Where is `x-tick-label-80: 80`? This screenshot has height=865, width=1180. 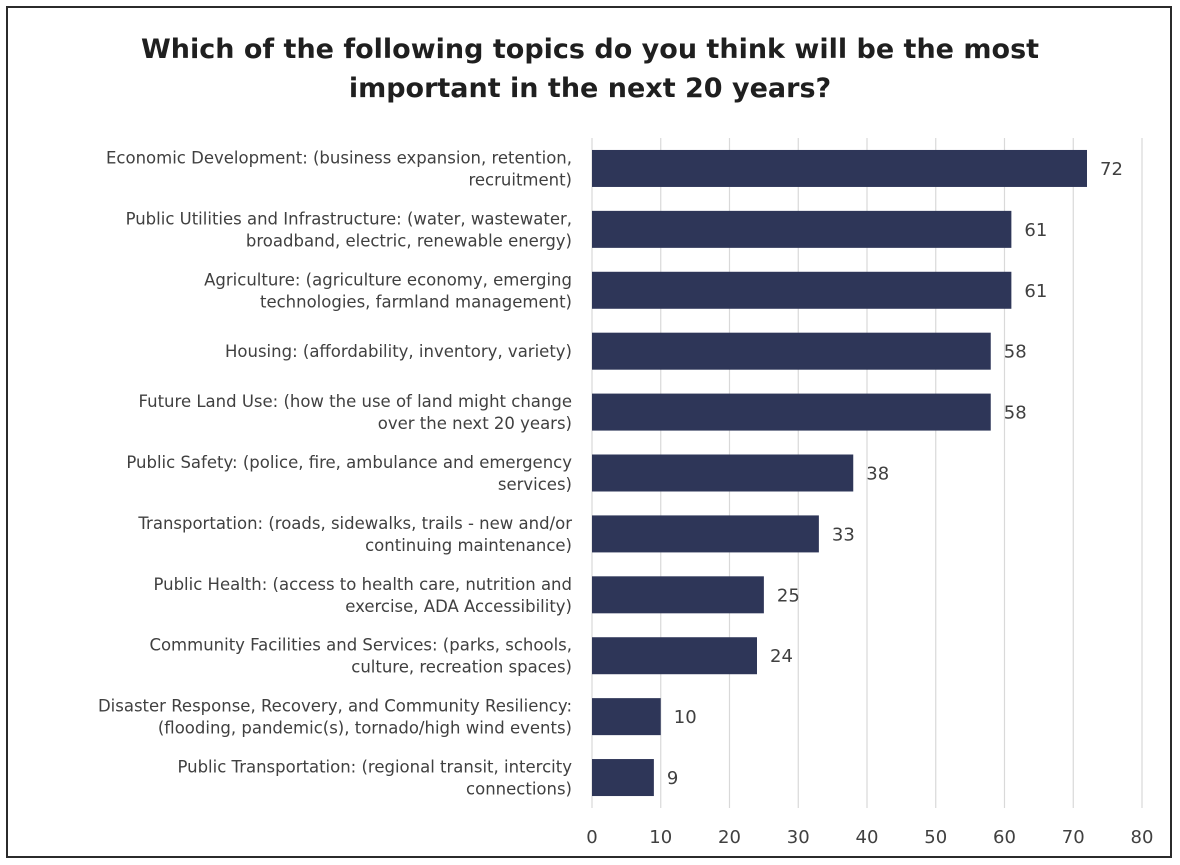 x-tick-label-80: 80 is located at coordinates (1142, 837).